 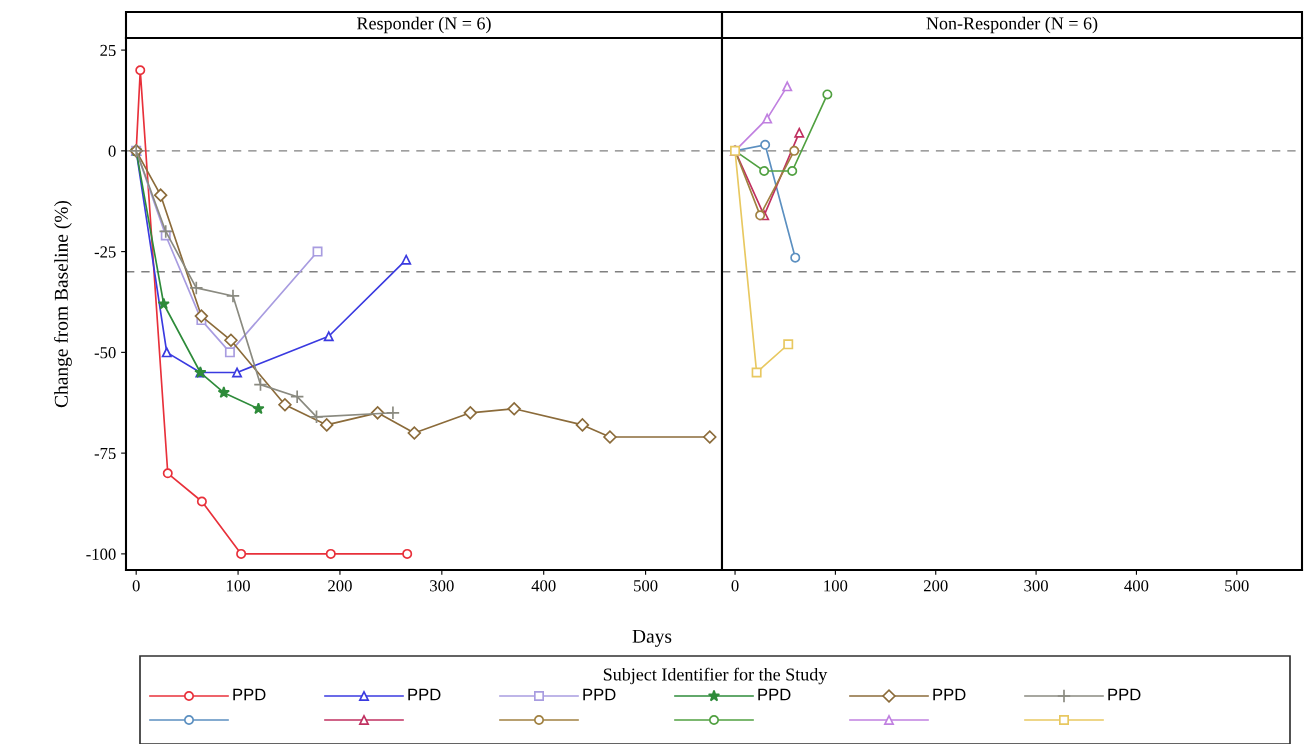 What do you see at coordinates (105, 252) in the screenshot?
I see `y-tick-label: -25` at bounding box center [105, 252].